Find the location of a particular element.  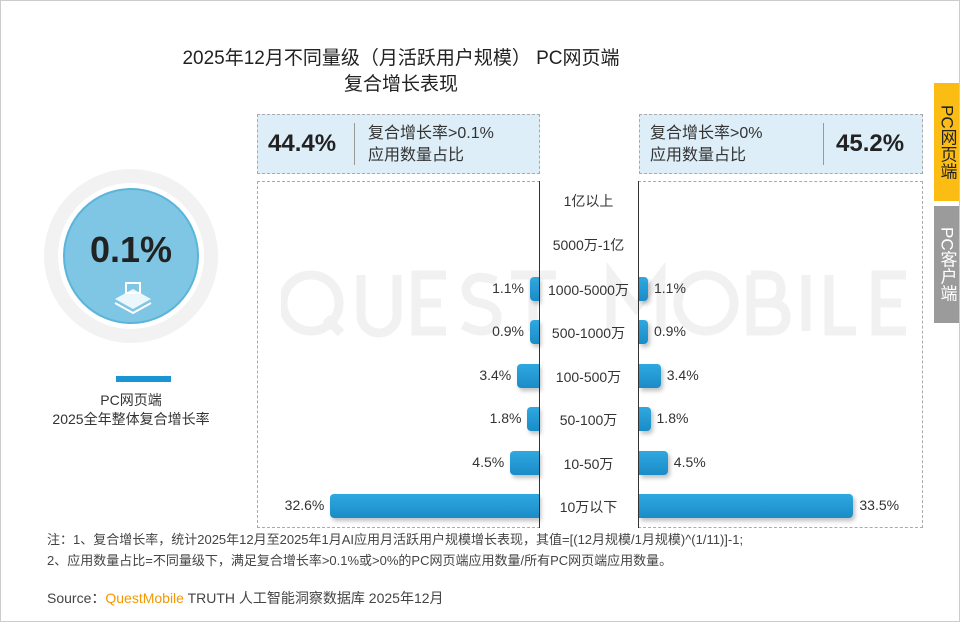

kpi-right-value: 45.2% is located at coordinates (870, 143).